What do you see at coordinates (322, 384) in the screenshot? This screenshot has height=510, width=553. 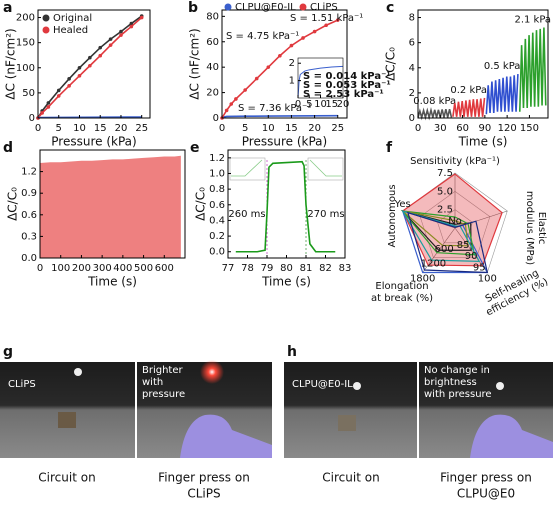 I see `photo-label: CLPU@E0-IL` at bounding box center [322, 384].